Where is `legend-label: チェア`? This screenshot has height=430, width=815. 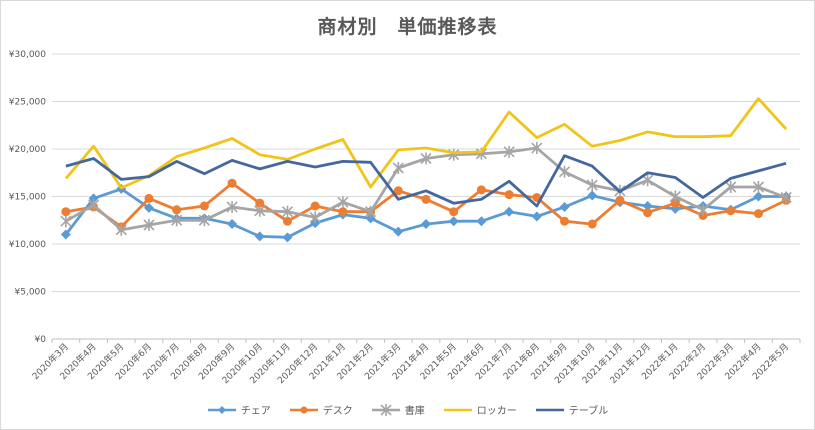
legend-label: チェア is located at coordinates (255, 411).